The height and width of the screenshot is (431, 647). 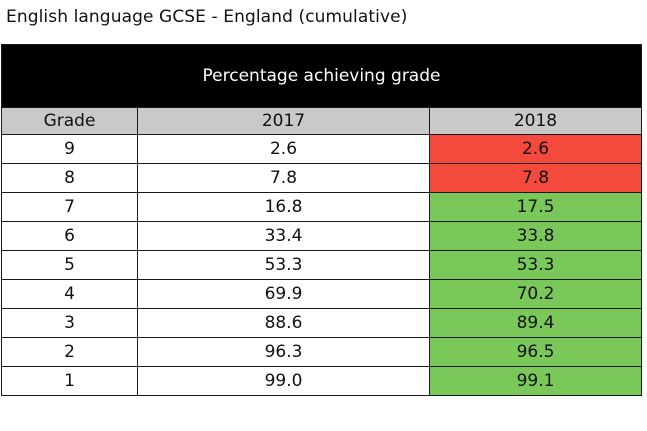 What do you see at coordinates (69, 121) in the screenshot?
I see `column-header-grade: Grade` at bounding box center [69, 121].